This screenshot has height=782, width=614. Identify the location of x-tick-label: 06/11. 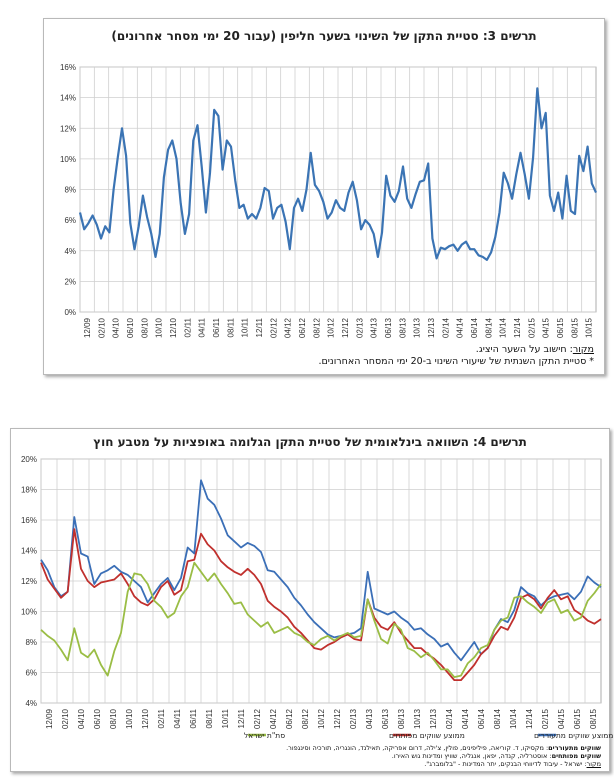
(193, 718).